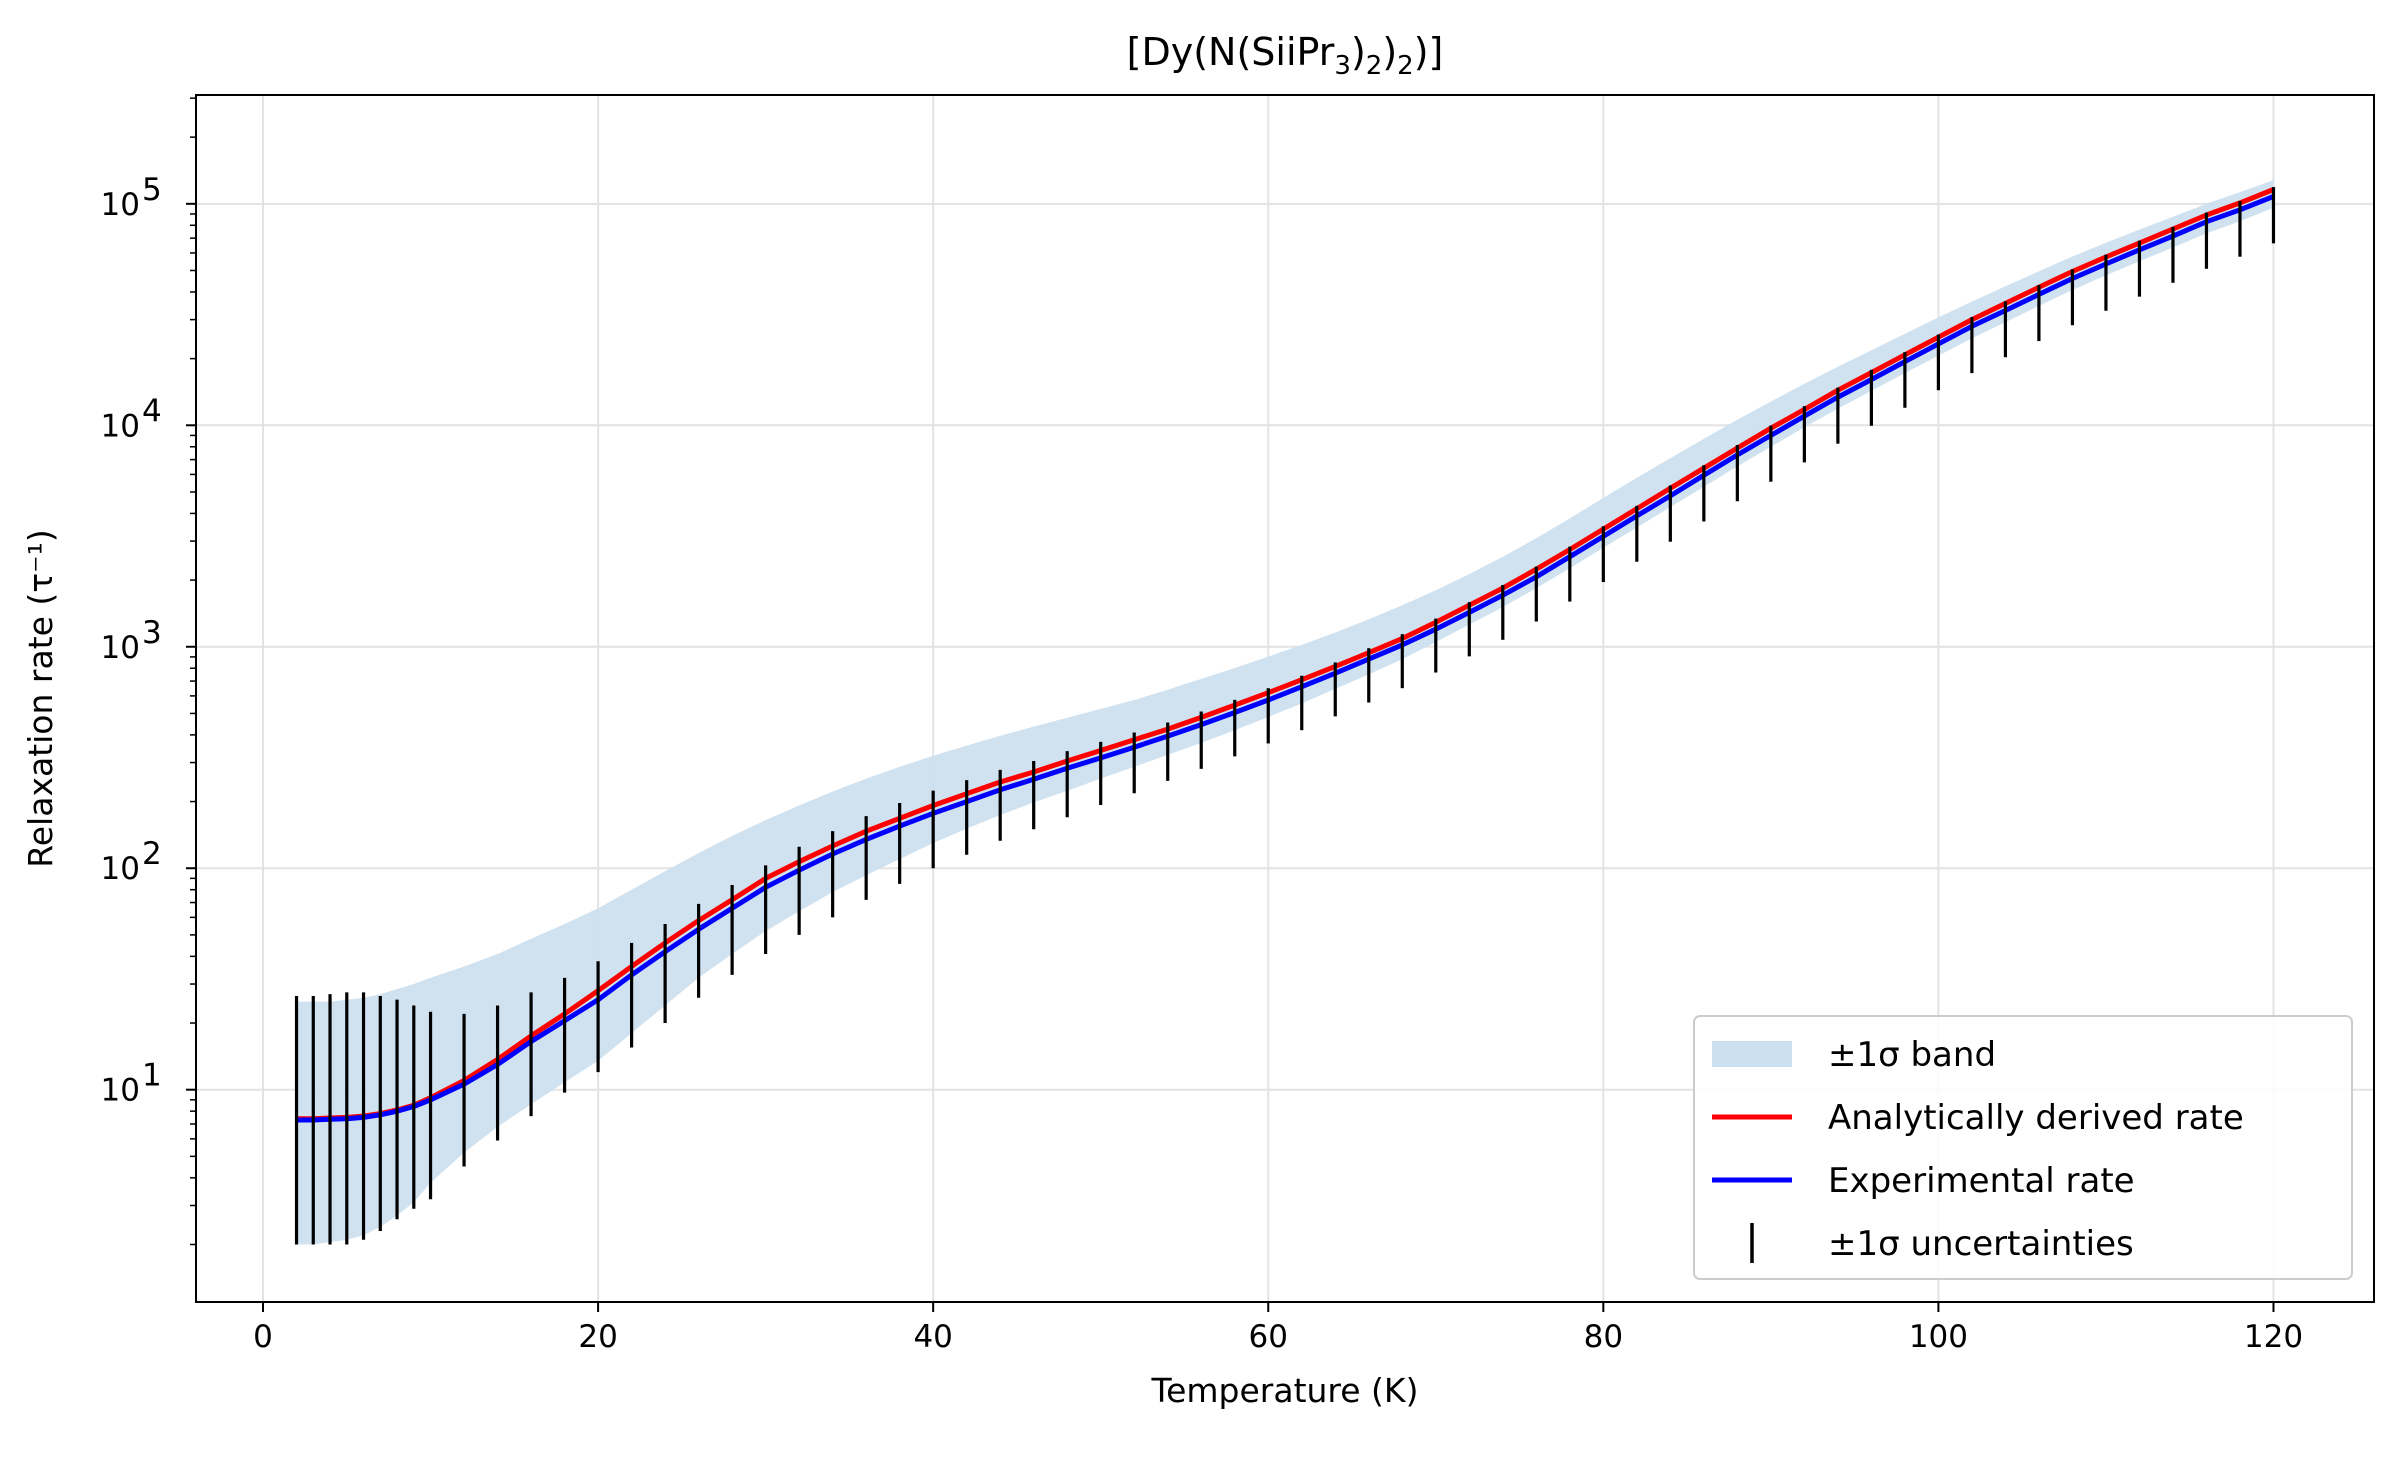 The image size is (2403, 1462). What do you see at coordinates (1285, 1390) in the screenshot?
I see `x-axis-label: Temperature (K)` at bounding box center [1285, 1390].